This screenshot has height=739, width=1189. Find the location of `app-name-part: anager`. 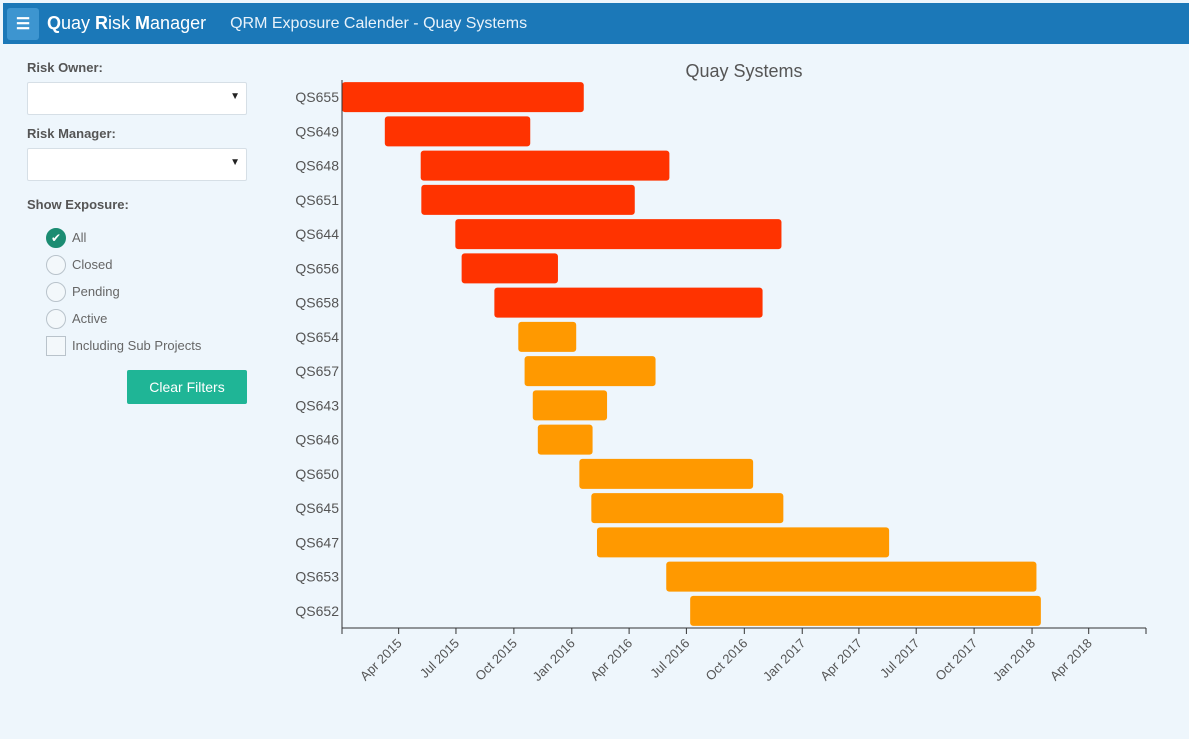

app-name-part: anager is located at coordinates (178, 23).